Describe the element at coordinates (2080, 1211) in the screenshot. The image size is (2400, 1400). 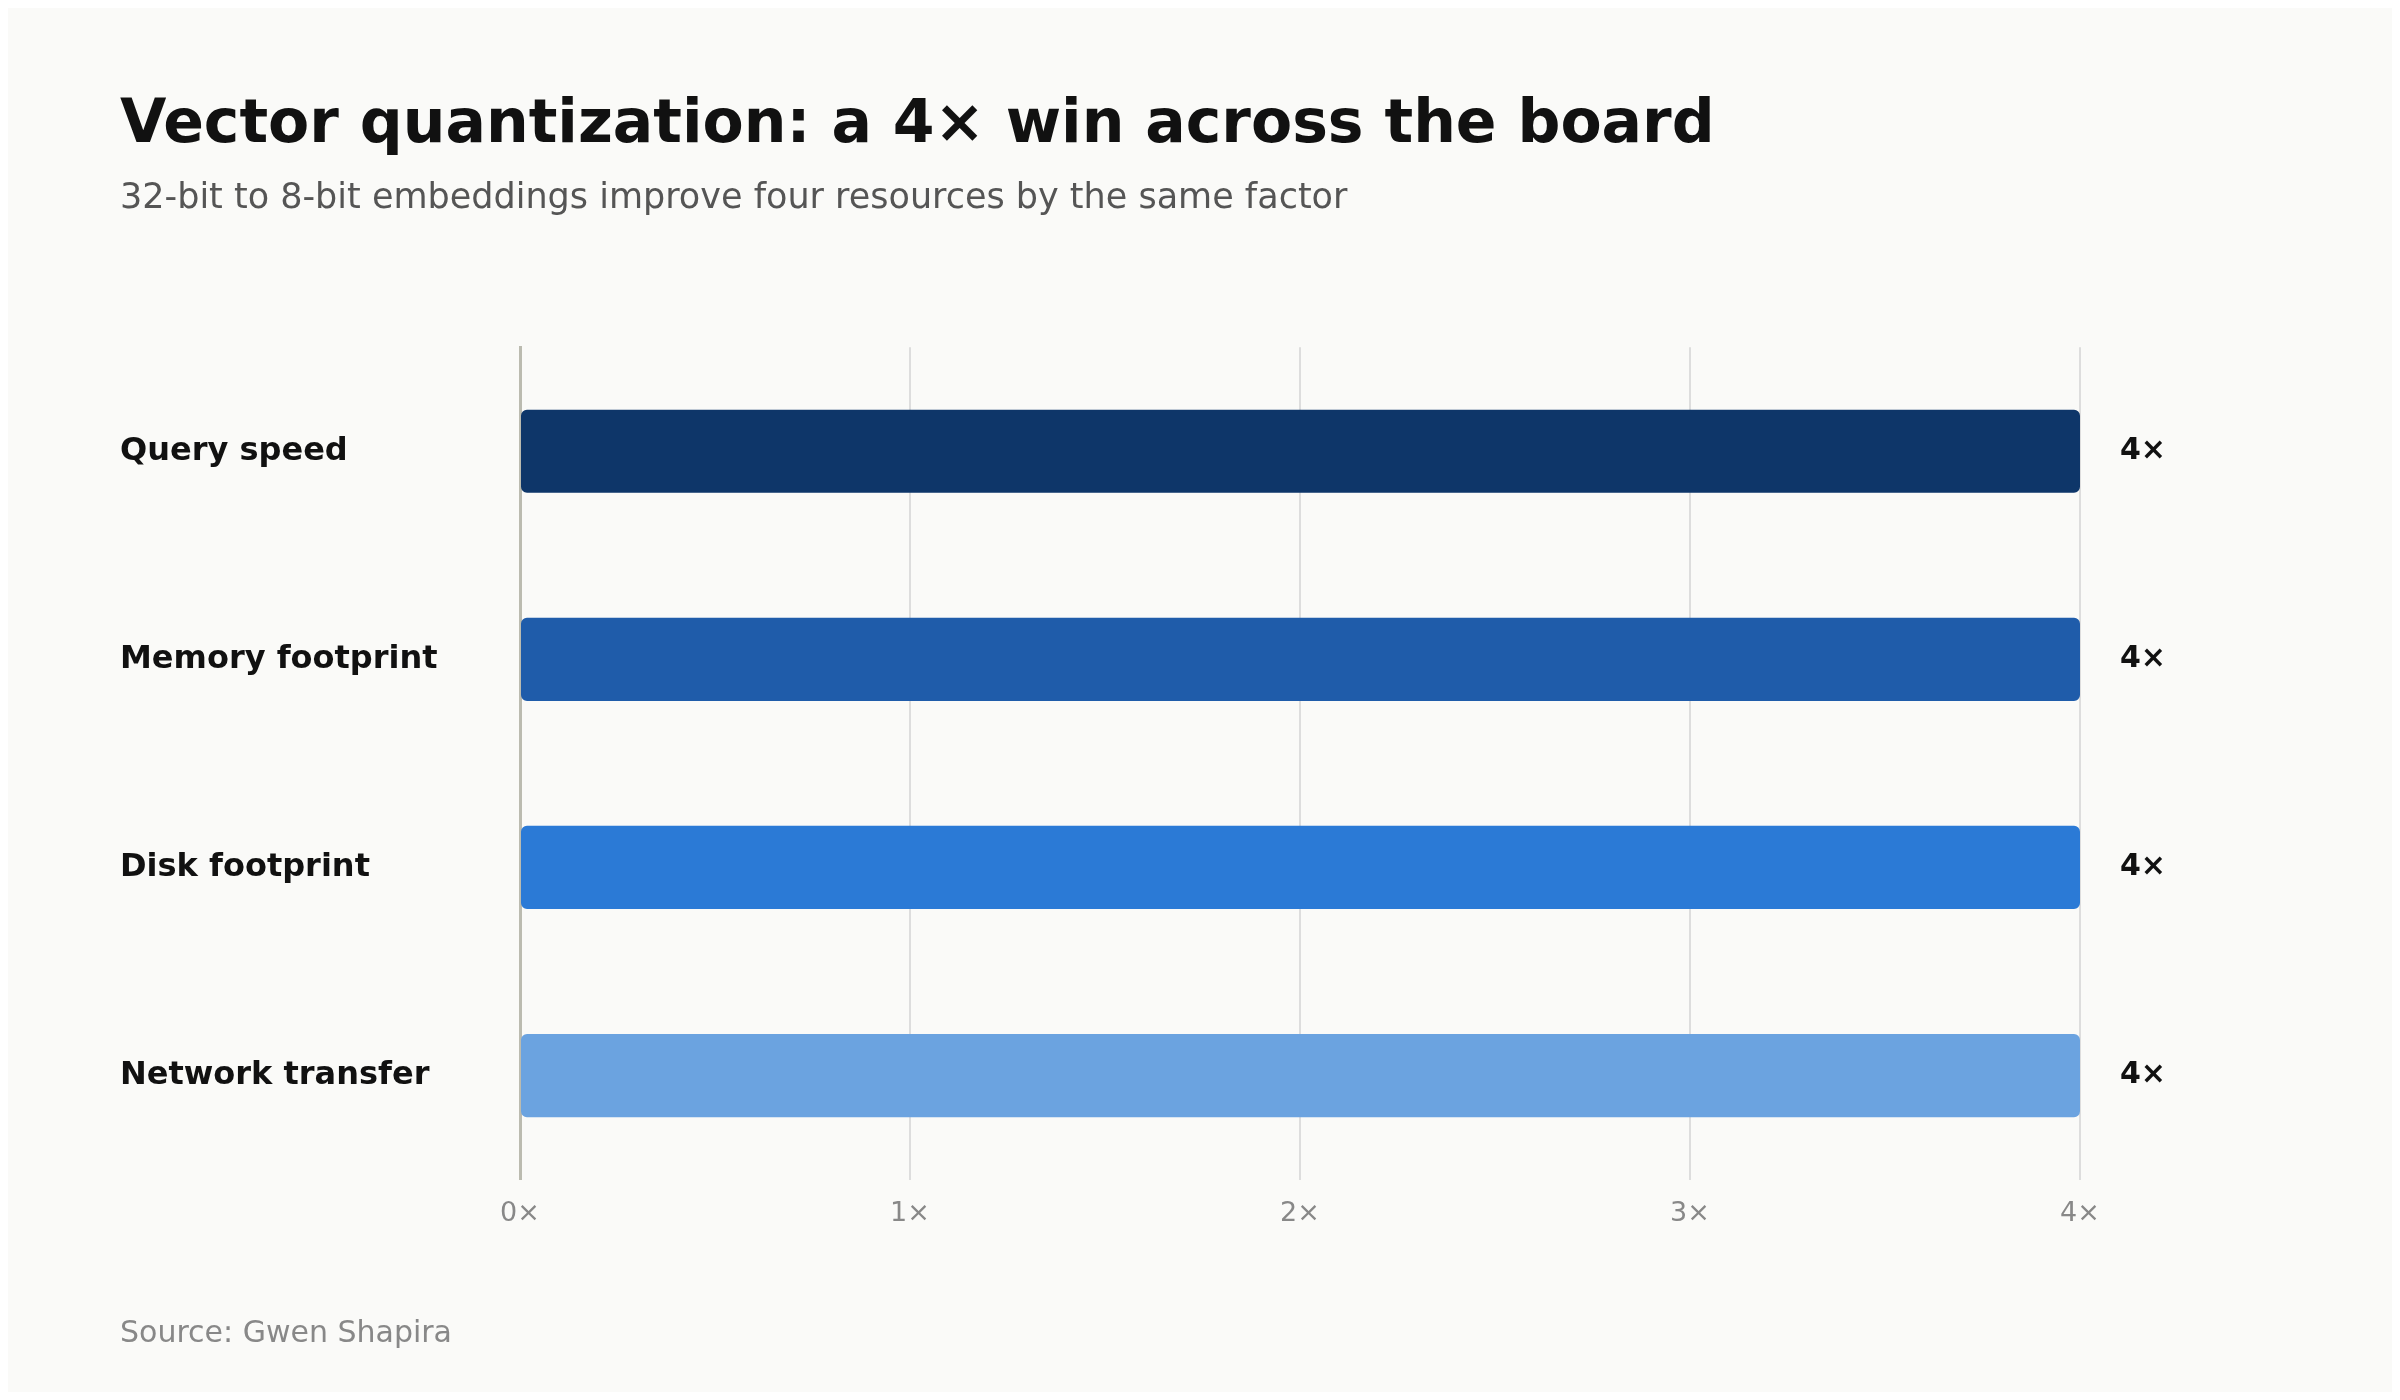
I see `x-tick-label: 4×` at that location.